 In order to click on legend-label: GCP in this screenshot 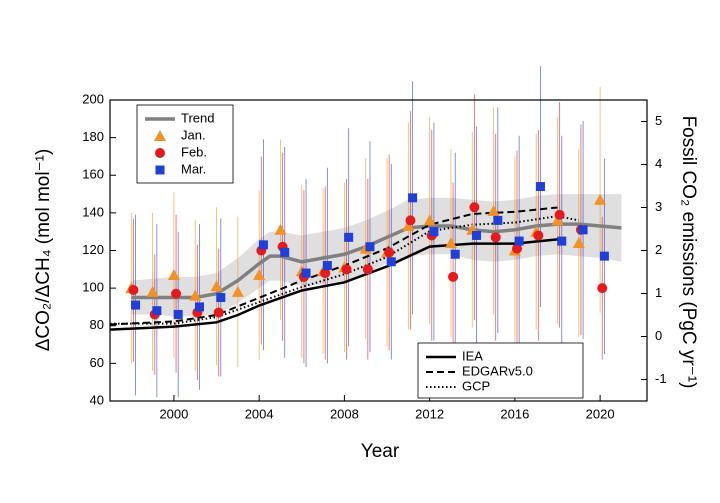, I will do `click(476, 385)`.